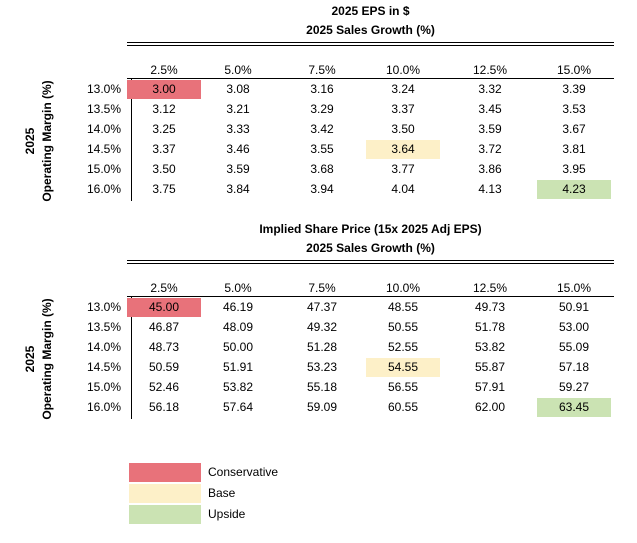  Describe the element at coordinates (322, 129) in the screenshot. I see `table-cell: 3.42` at that location.